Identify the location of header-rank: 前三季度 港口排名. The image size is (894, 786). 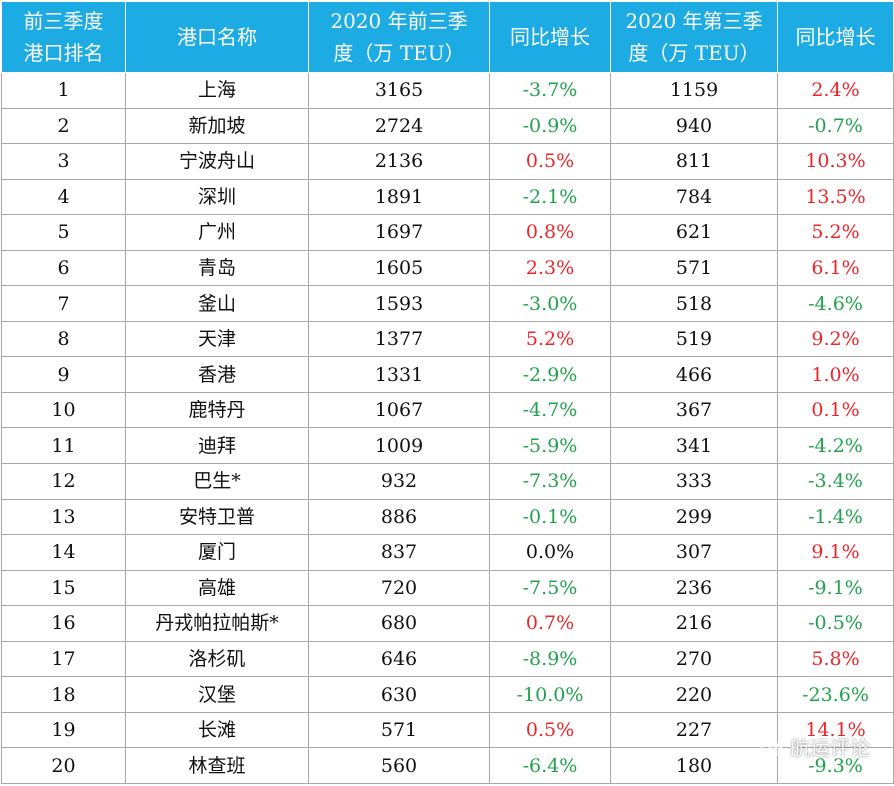
(63, 37).